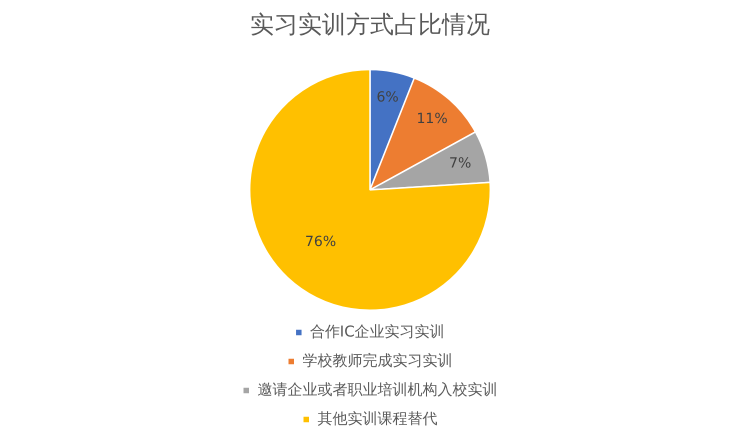 Image resolution: width=740 pixels, height=441 pixels. I want to click on legend-label: 其他实训课程替代, so click(377, 418).